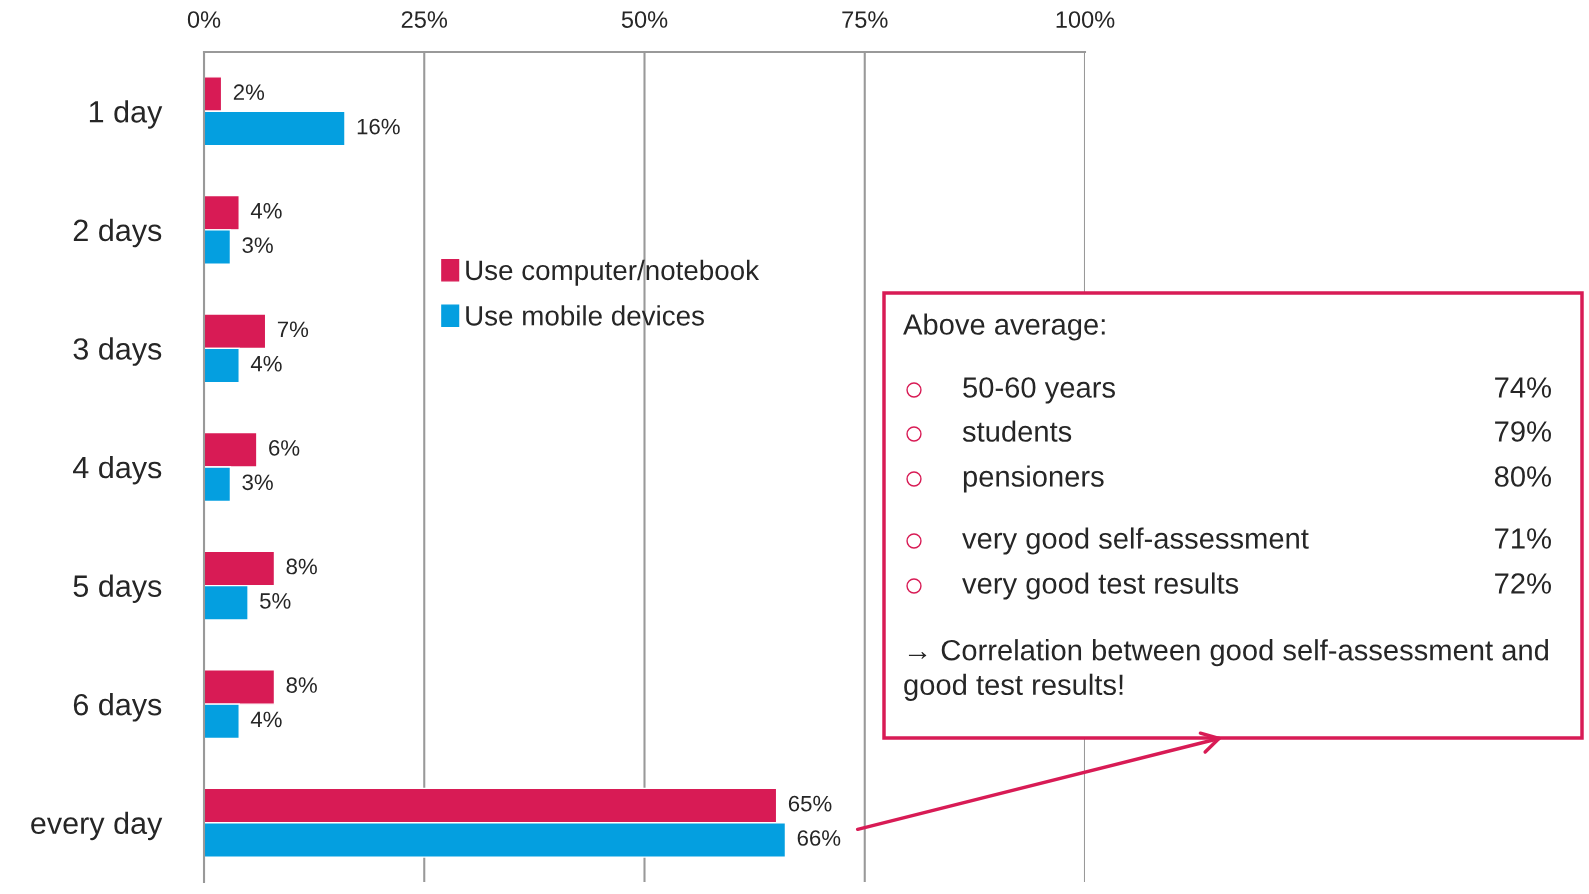 The height and width of the screenshot is (894, 1589). What do you see at coordinates (1522, 476) in the screenshot?
I see `text: 80%` at bounding box center [1522, 476].